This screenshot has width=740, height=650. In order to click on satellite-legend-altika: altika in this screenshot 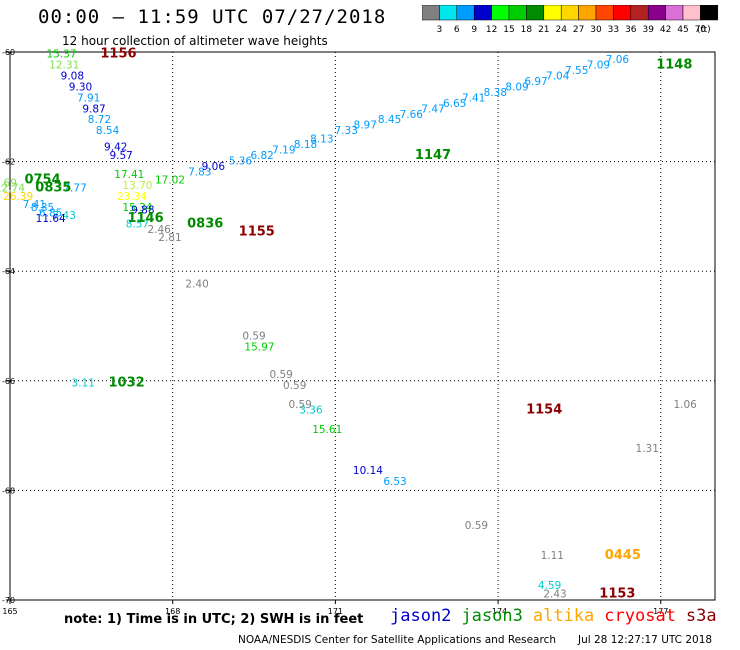, I will do `click(563, 616)`.